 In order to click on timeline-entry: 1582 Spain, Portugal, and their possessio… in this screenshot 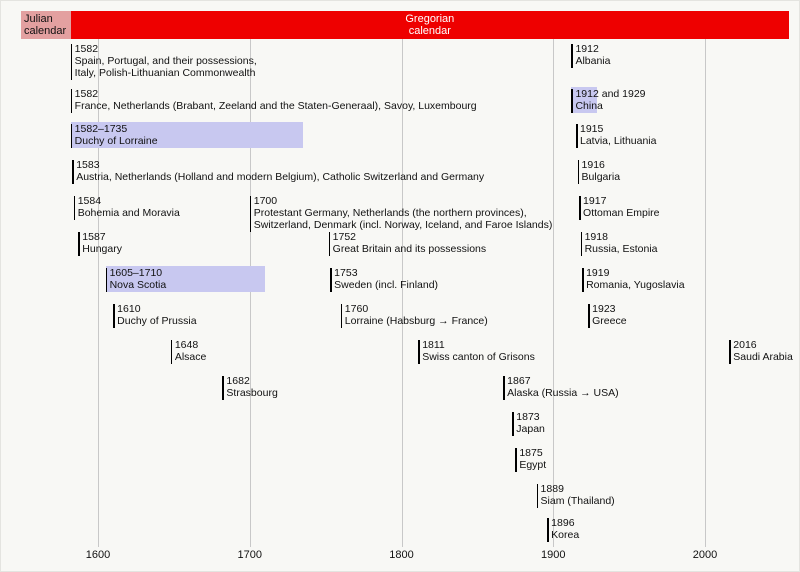, I will do `click(163, 61)`.